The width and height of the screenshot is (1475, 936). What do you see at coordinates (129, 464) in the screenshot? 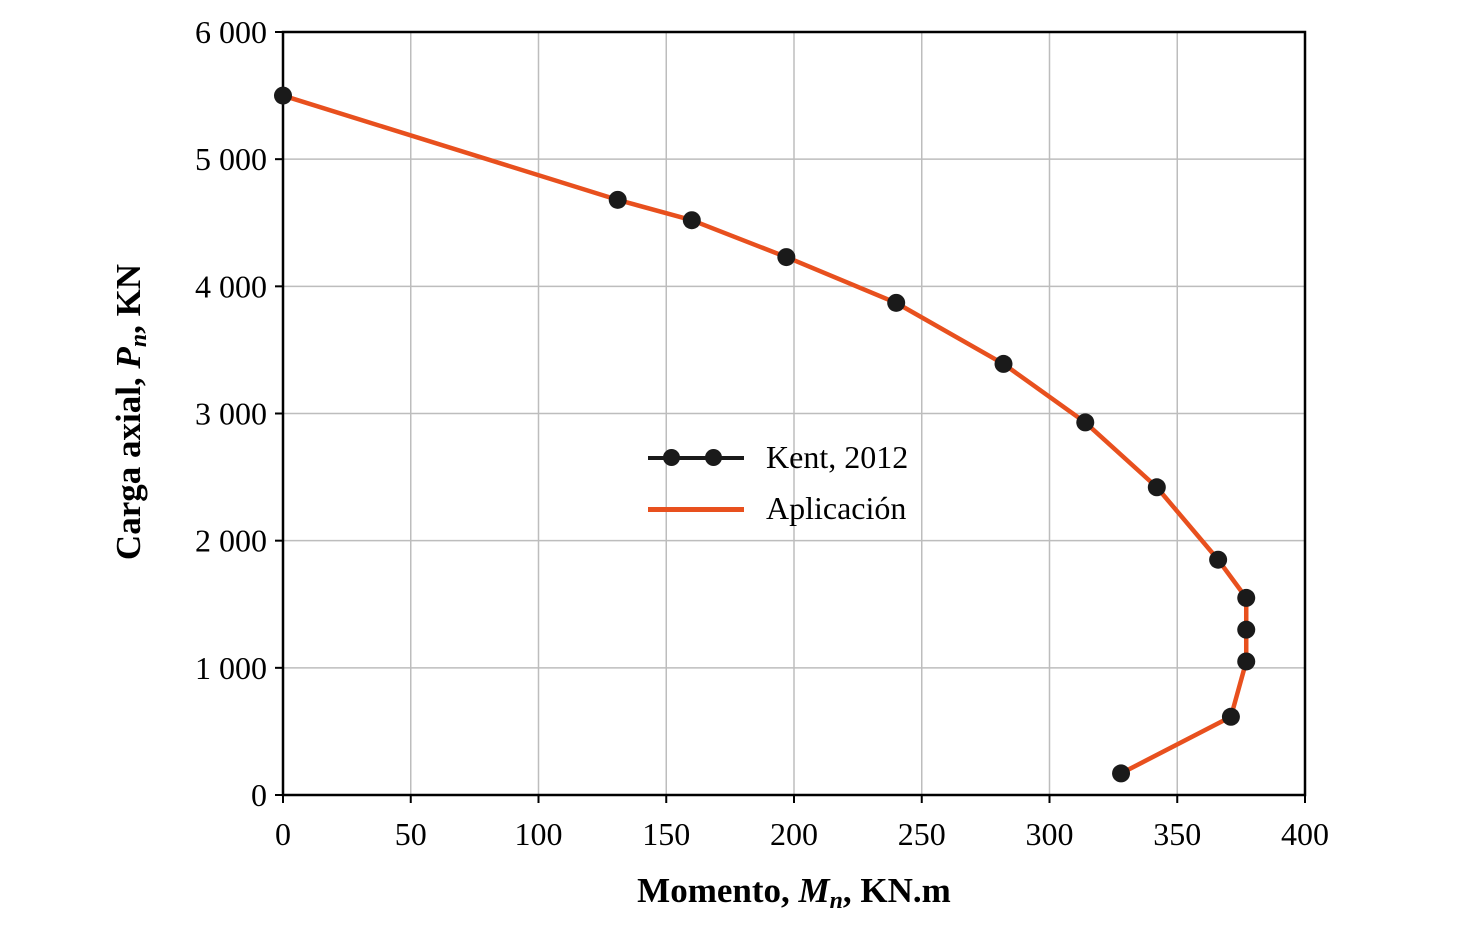
I see `y-axis-title-prefix: Carga axial,` at bounding box center [129, 464].